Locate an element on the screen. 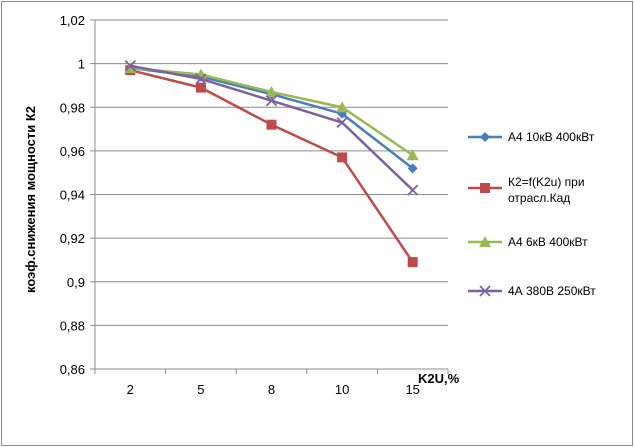  series-line is located at coordinates (272, 118).